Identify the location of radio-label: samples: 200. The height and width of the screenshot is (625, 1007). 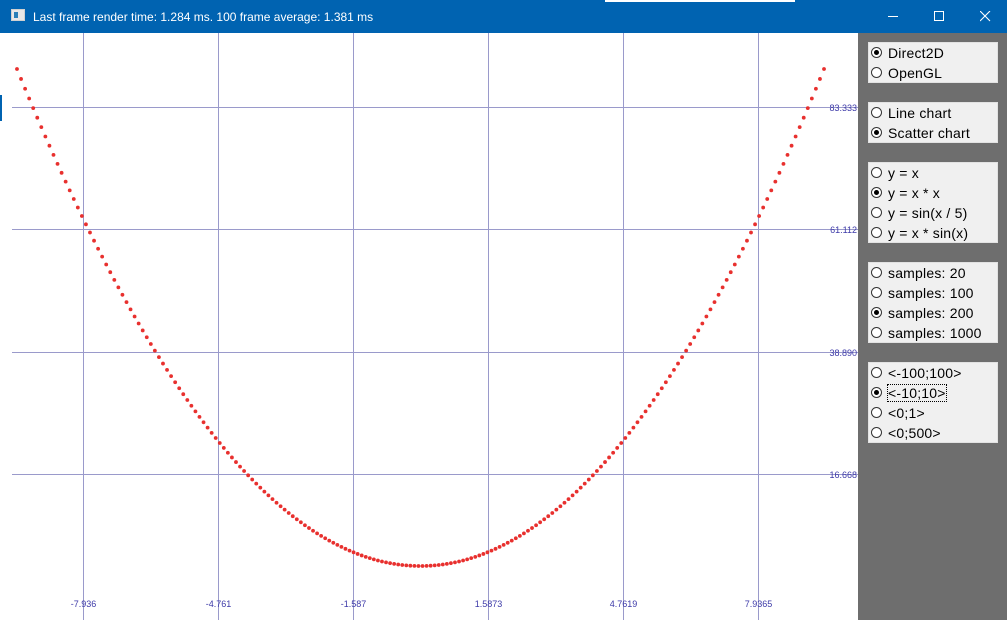
(931, 313).